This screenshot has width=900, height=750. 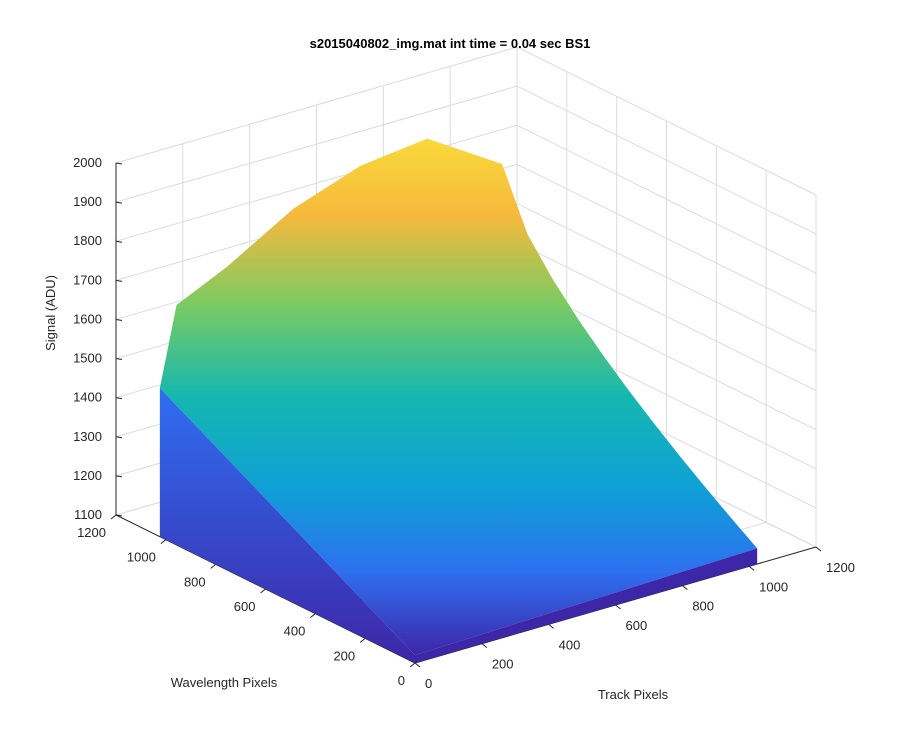 What do you see at coordinates (50, 313) in the screenshot?
I see `z-axis-label: Signal (ADU)` at bounding box center [50, 313].